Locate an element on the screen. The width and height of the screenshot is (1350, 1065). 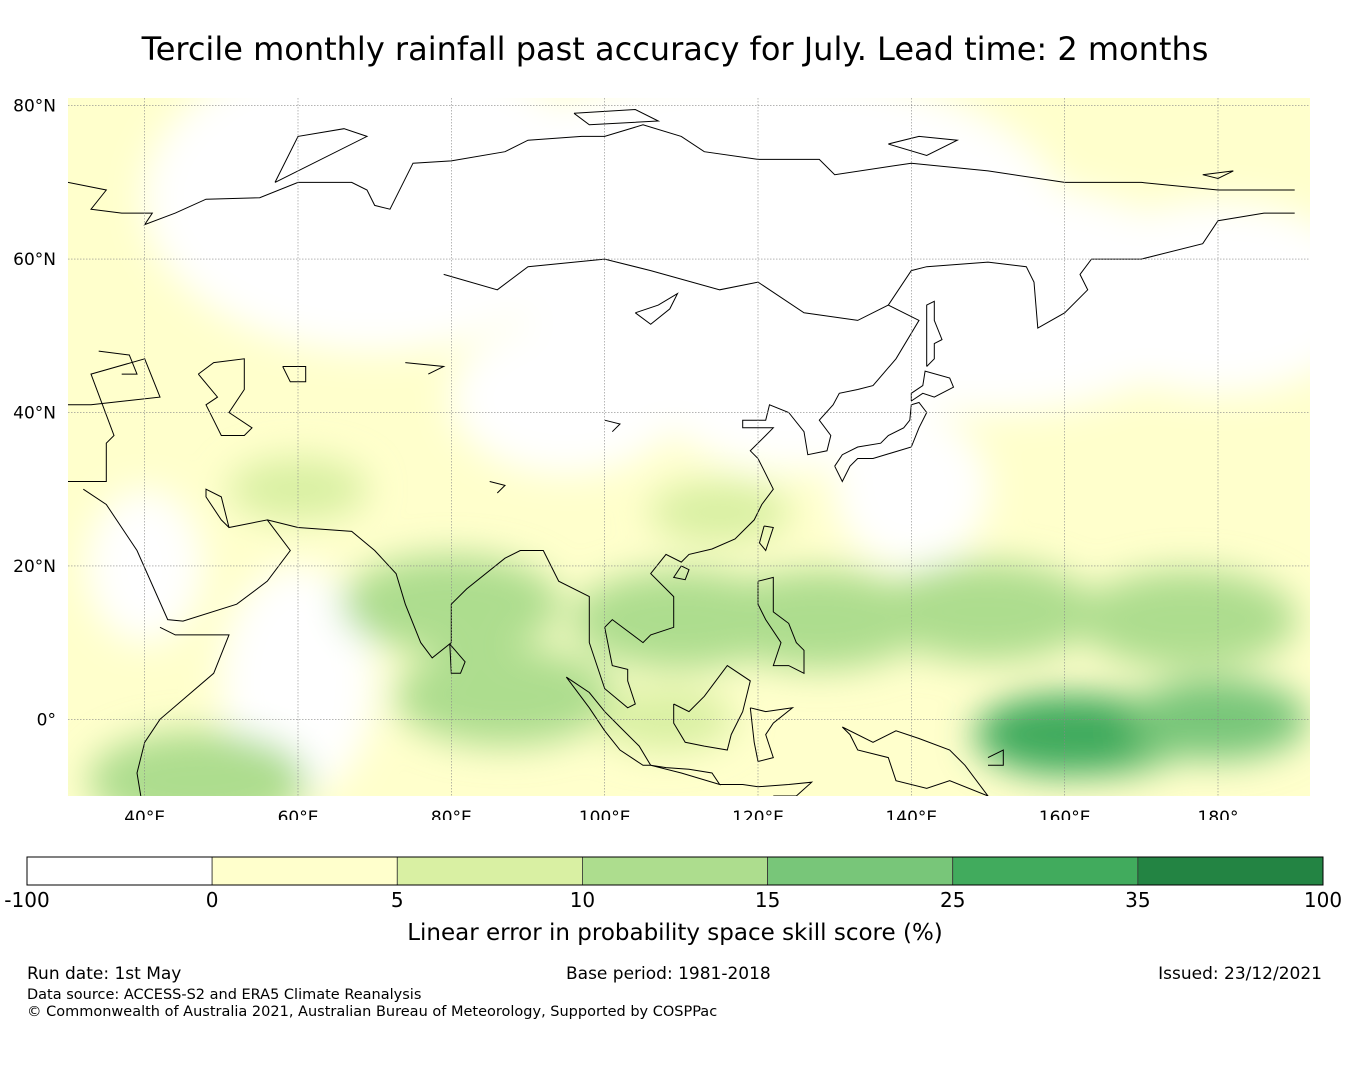
latitude-tick-label: 0° is located at coordinates (46, 720).